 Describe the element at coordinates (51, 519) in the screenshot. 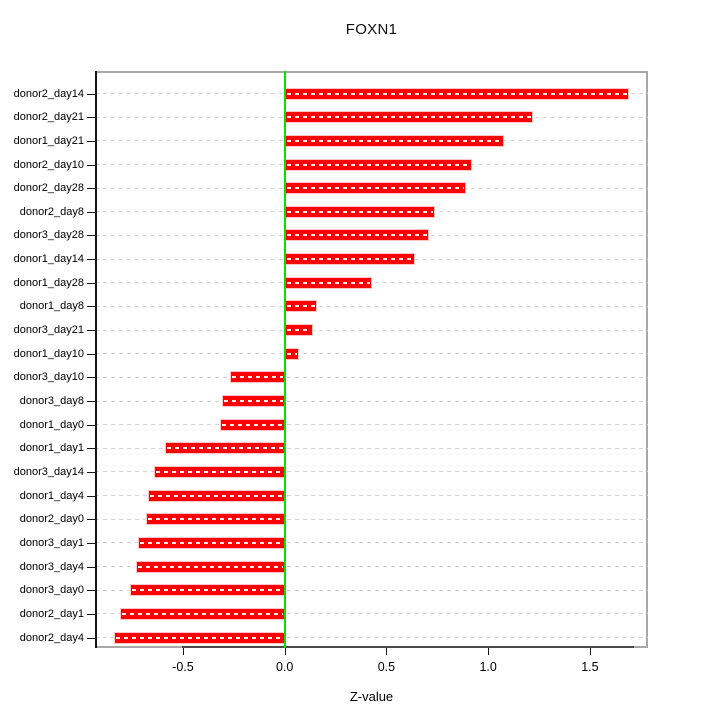

I see `y-axis-label: donor2_day0` at that location.